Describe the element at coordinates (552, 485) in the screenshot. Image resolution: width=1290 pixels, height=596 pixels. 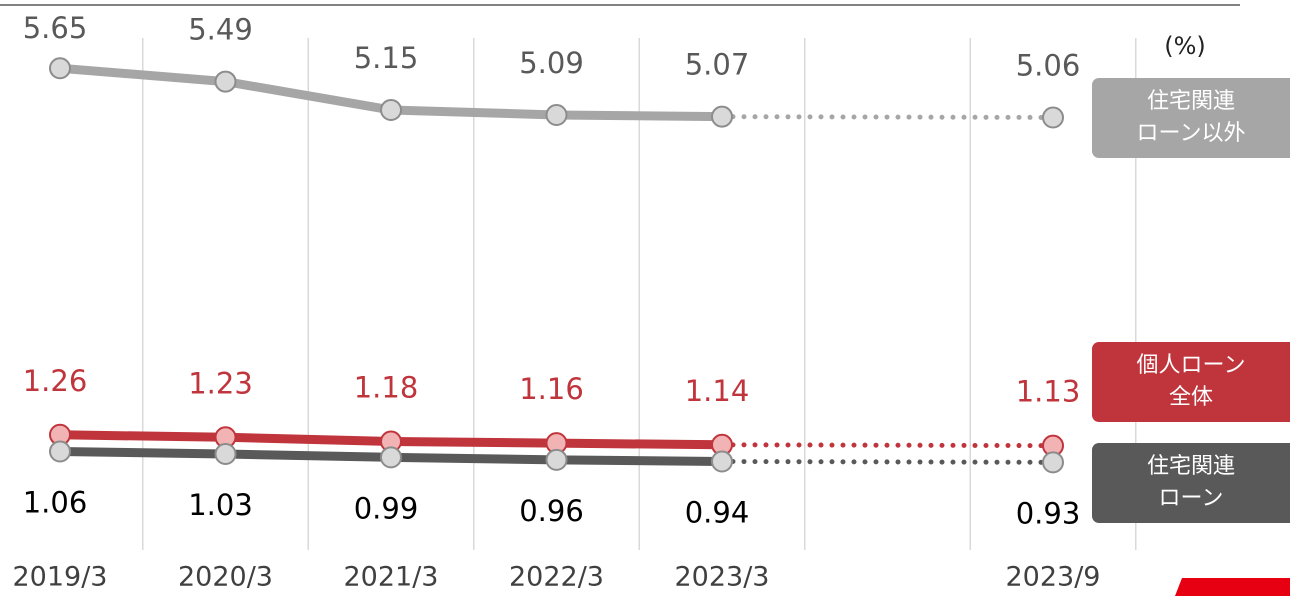
I see `series: 1.06 1.03 0.99 0.96 0.94 0.93` at that location.